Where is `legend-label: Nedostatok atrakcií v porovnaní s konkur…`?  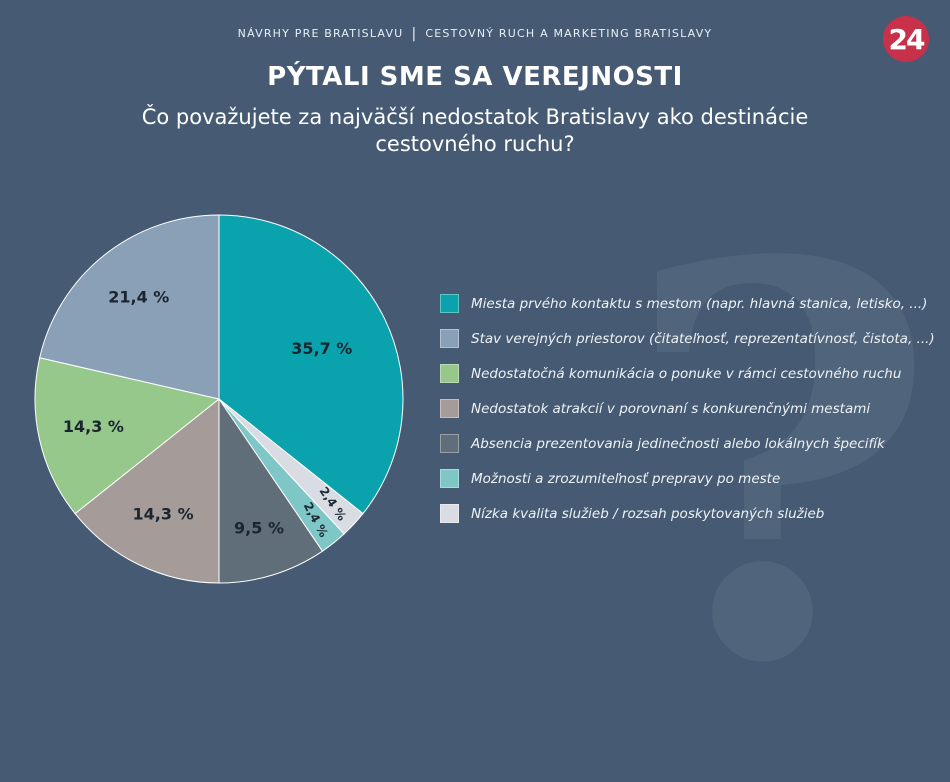
legend-label: Nedostatok atrakcií v porovnaní s konkur… is located at coordinates (671, 408).